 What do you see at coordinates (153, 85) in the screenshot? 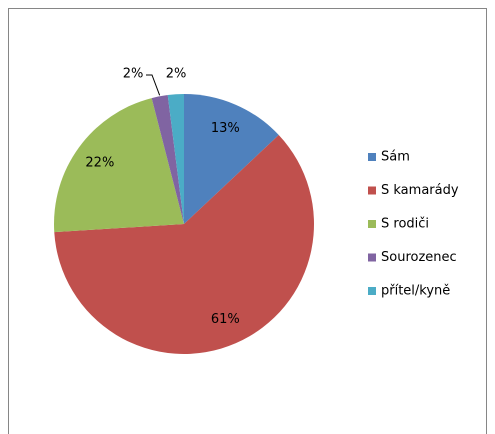
I see `leader-line` at bounding box center [153, 85].